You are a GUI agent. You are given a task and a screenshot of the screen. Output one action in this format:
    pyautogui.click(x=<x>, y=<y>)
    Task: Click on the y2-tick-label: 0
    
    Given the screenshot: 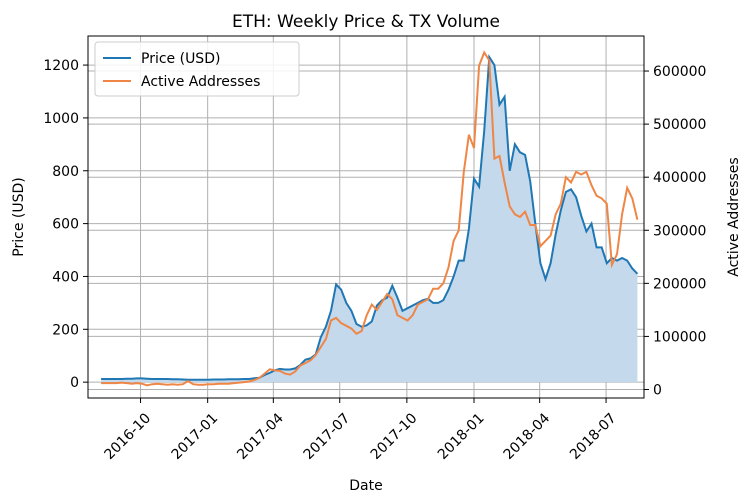 What is the action you would take?
    pyautogui.click(x=657, y=391)
    